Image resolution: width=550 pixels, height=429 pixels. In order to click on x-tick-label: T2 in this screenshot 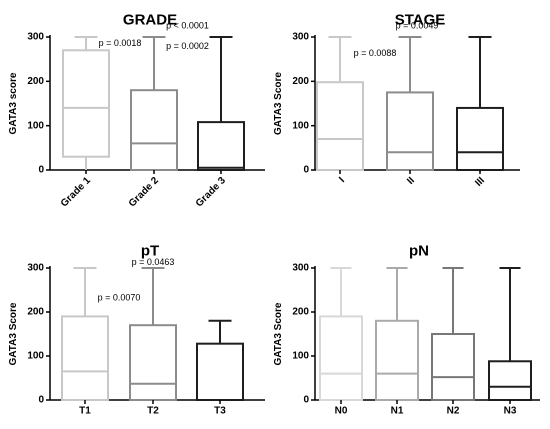, I will do `click(153, 410)`.